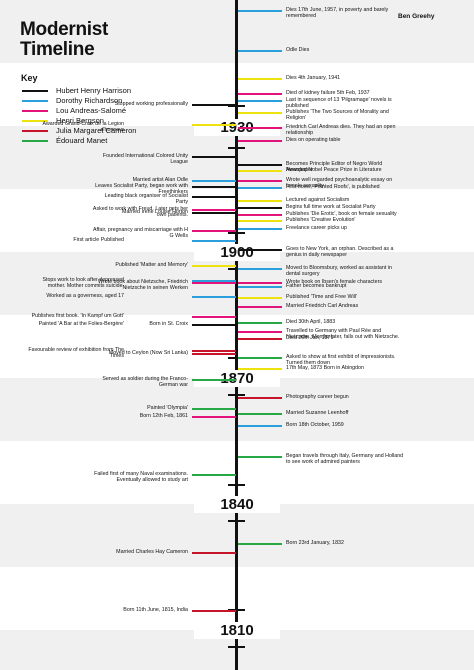 Image resolution: width=474 pixels, height=670 pixels. I want to click on event-label: Born 11th June, 1815, India, so click(155, 610).